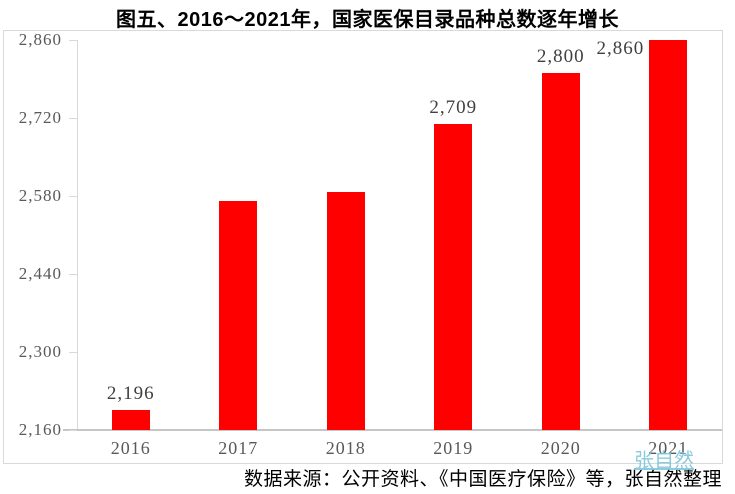 This screenshot has width=735, height=494. Describe the element at coordinates (345, 311) in the screenshot. I see `bar-2018` at that location.